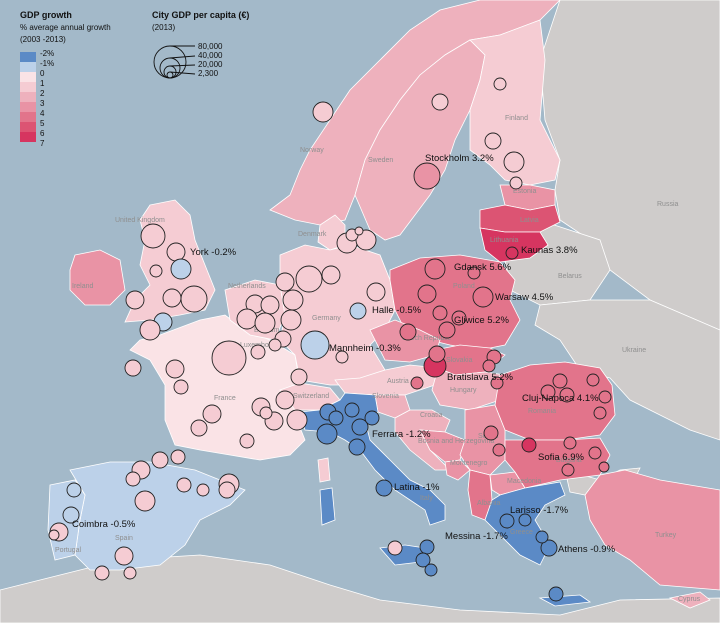 The image size is (720, 623). What do you see at coordinates (459, 158) in the screenshot?
I see `city-label: Stockholm 3.2%` at bounding box center [459, 158].